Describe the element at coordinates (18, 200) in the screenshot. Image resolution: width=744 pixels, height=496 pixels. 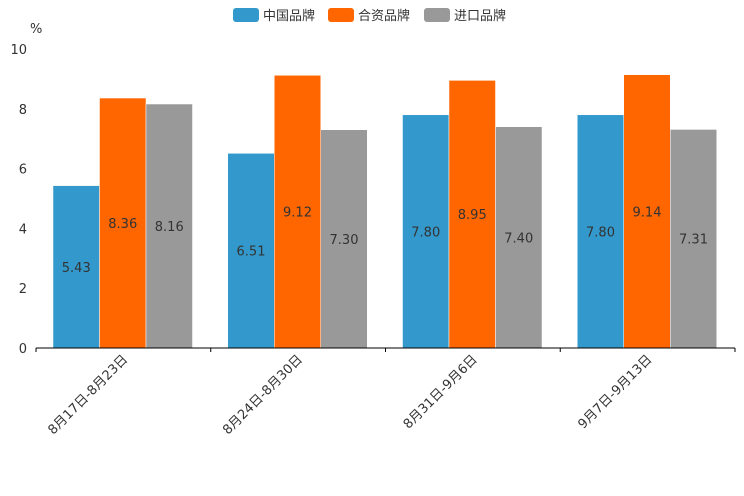
I see `y-axis: 0 2 4 6 8 10` at that location.